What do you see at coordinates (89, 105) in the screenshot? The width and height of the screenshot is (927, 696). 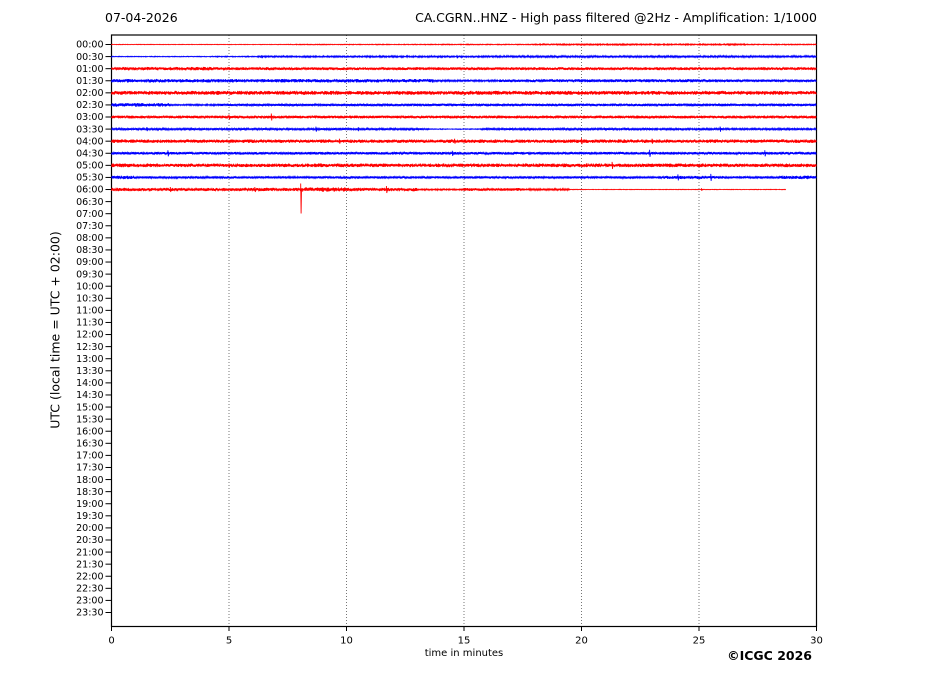 I see `y-tick-label: 02:30` at bounding box center [89, 105].